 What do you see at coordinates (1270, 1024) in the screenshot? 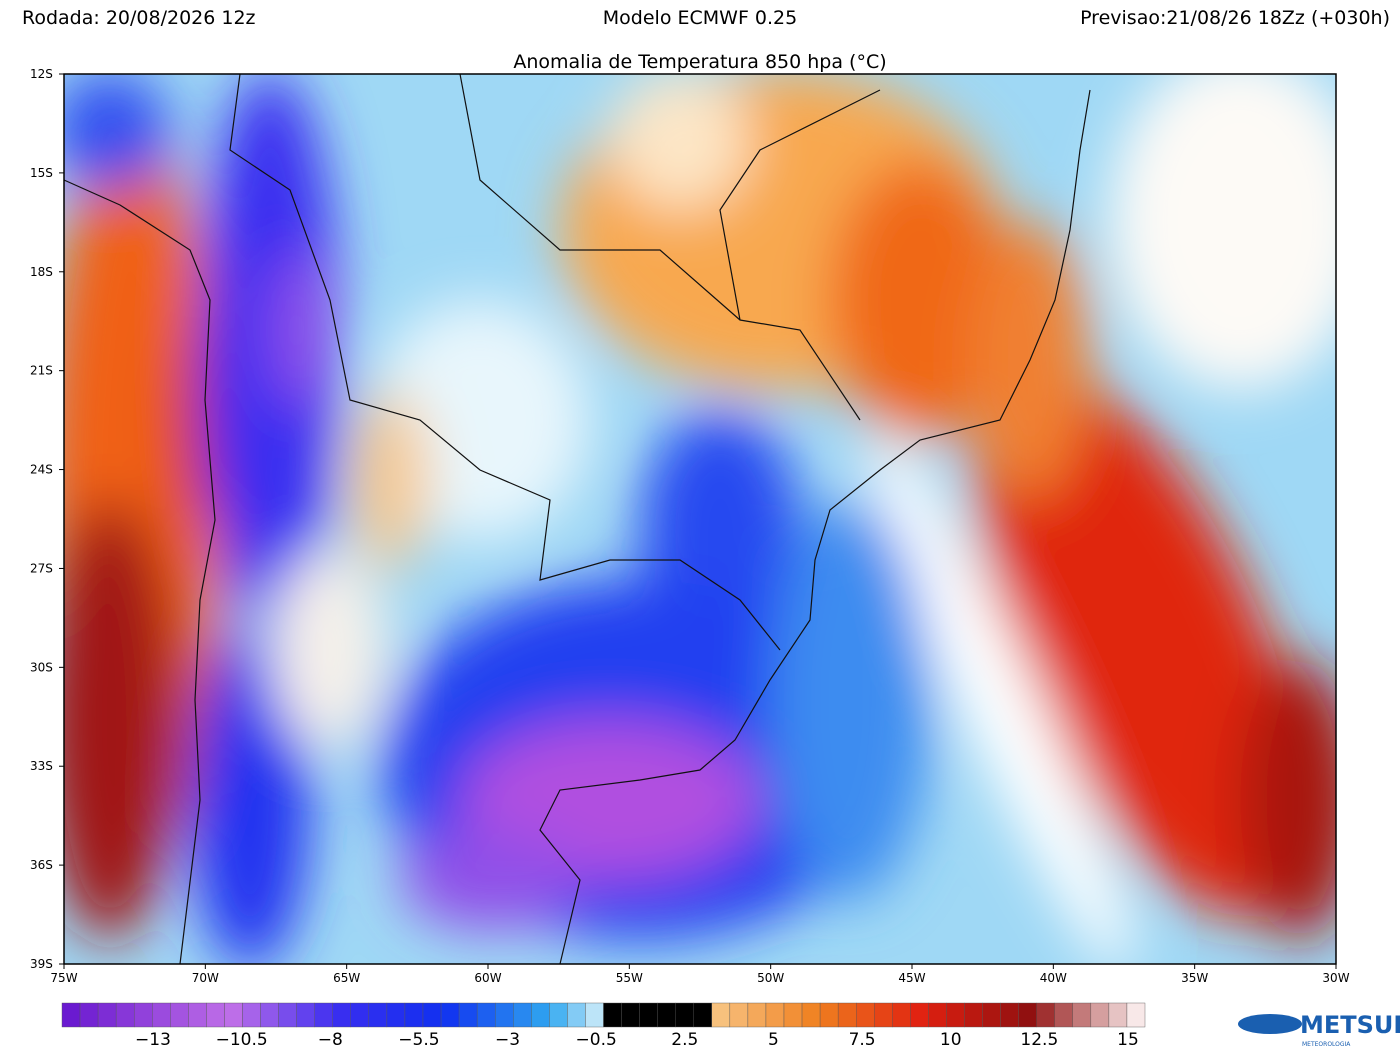
I see `logo-icon` at bounding box center [1270, 1024].